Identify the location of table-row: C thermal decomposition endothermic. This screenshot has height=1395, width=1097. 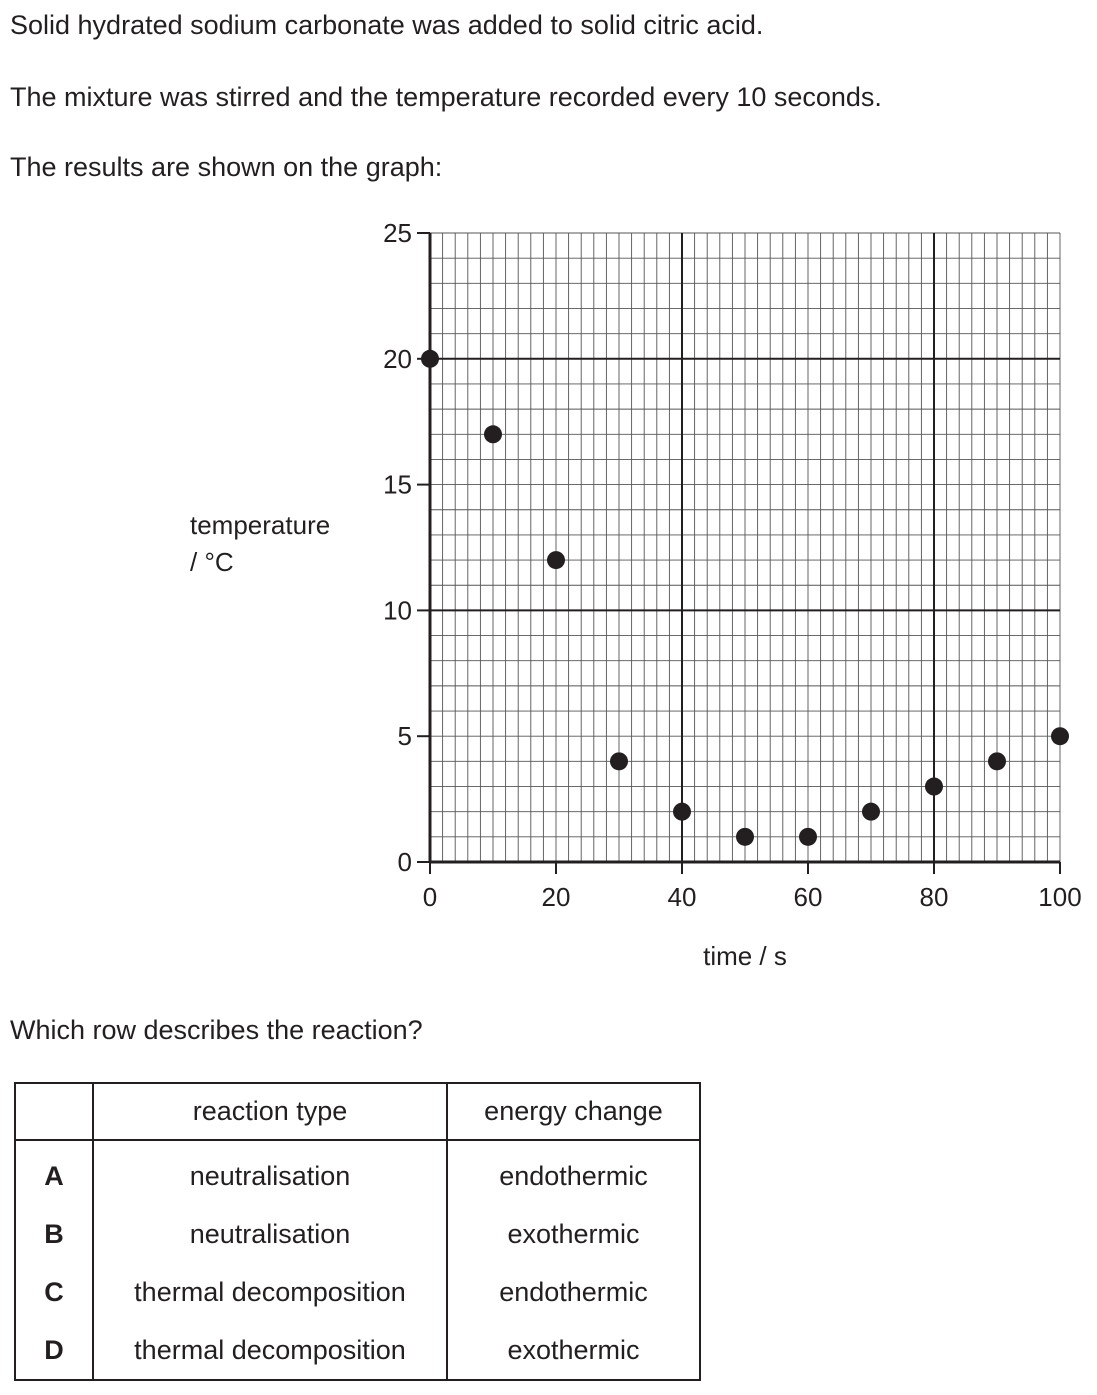
(357, 1292).